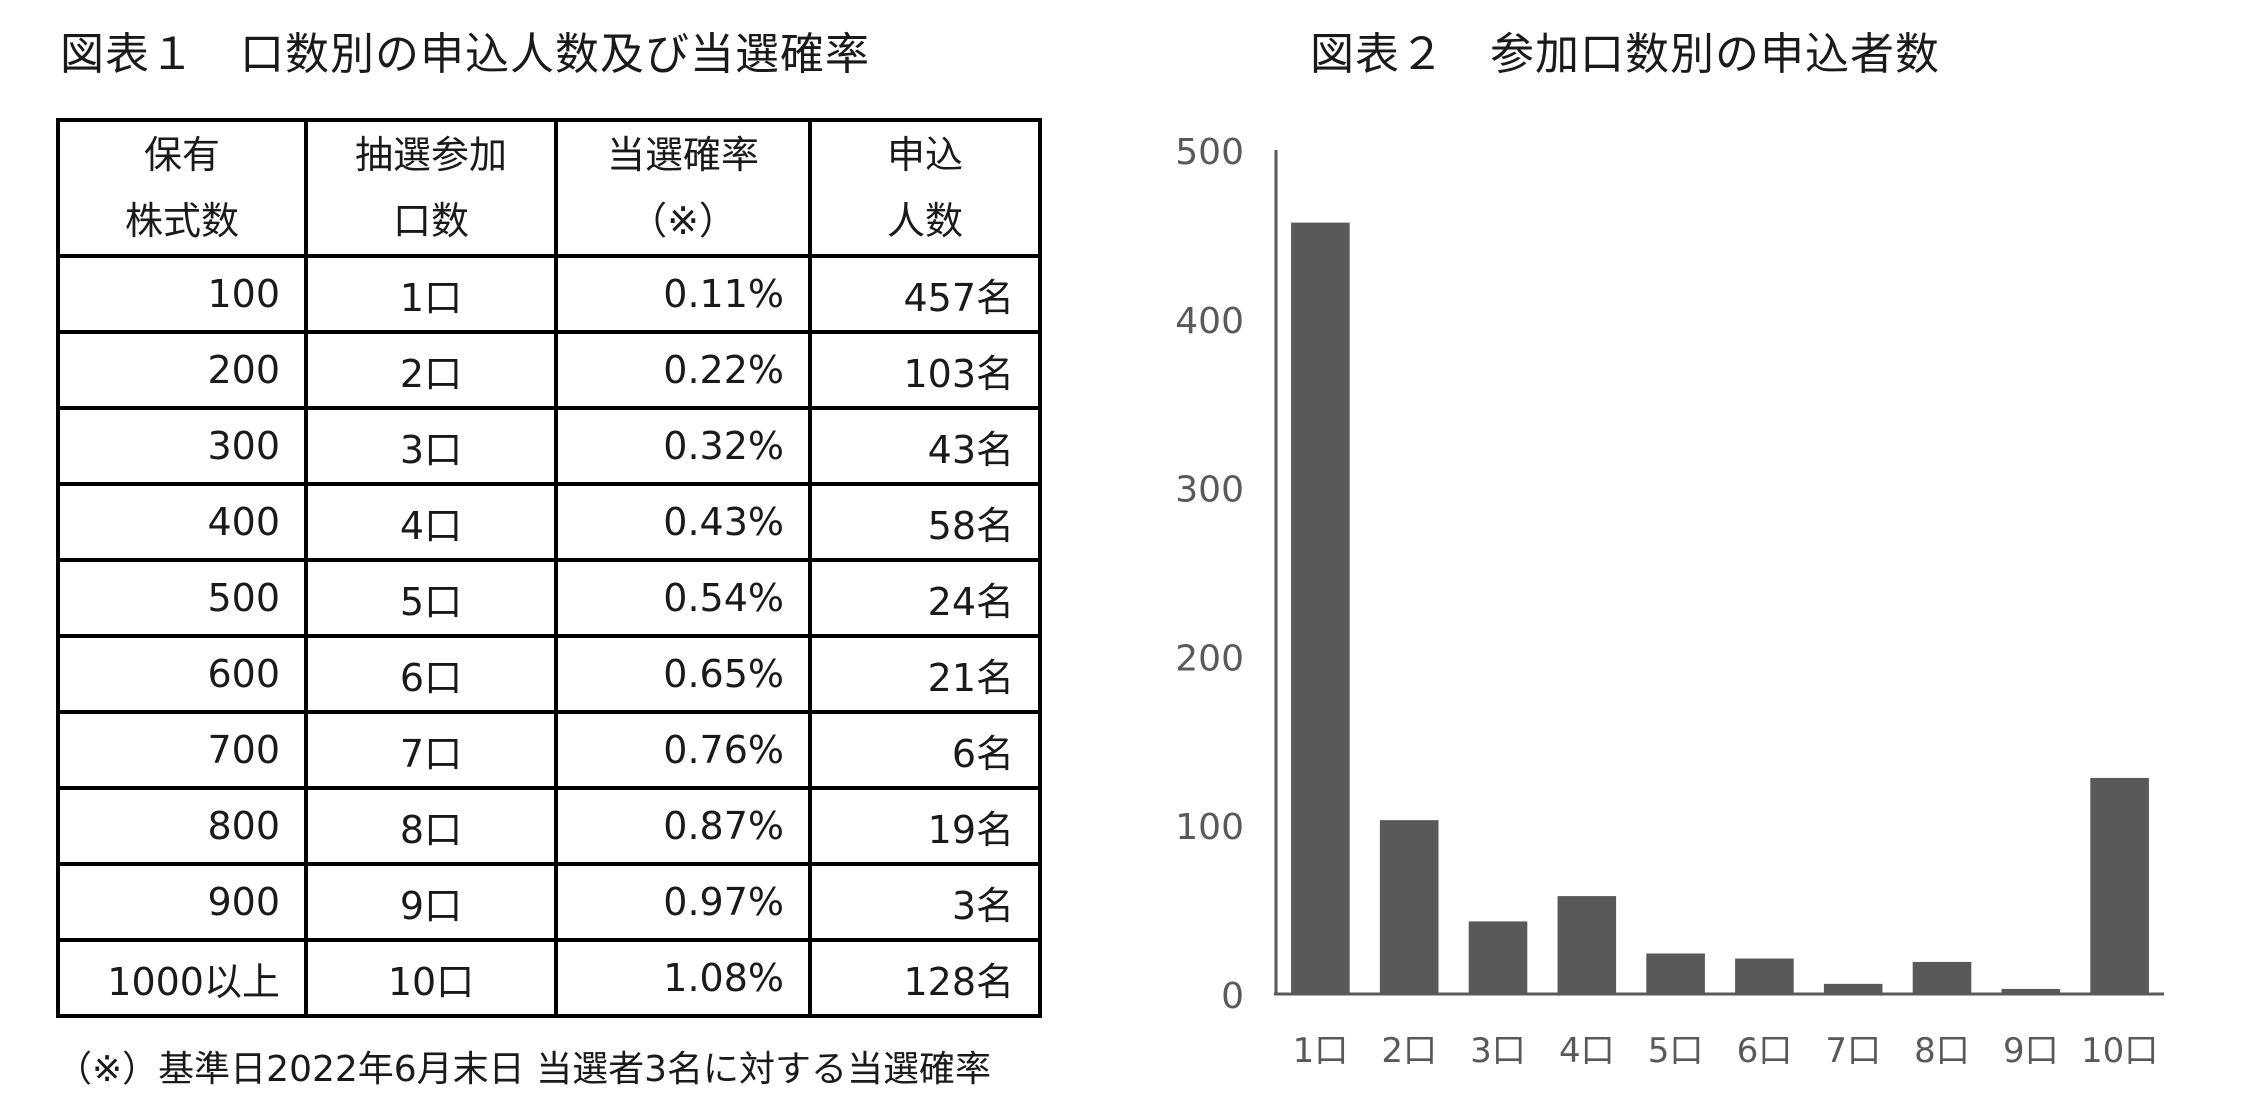 The height and width of the screenshot is (1113, 2259). What do you see at coordinates (1209, 658) in the screenshot?
I see `y-tick-label: 200` at bounding box center [1209, 658].